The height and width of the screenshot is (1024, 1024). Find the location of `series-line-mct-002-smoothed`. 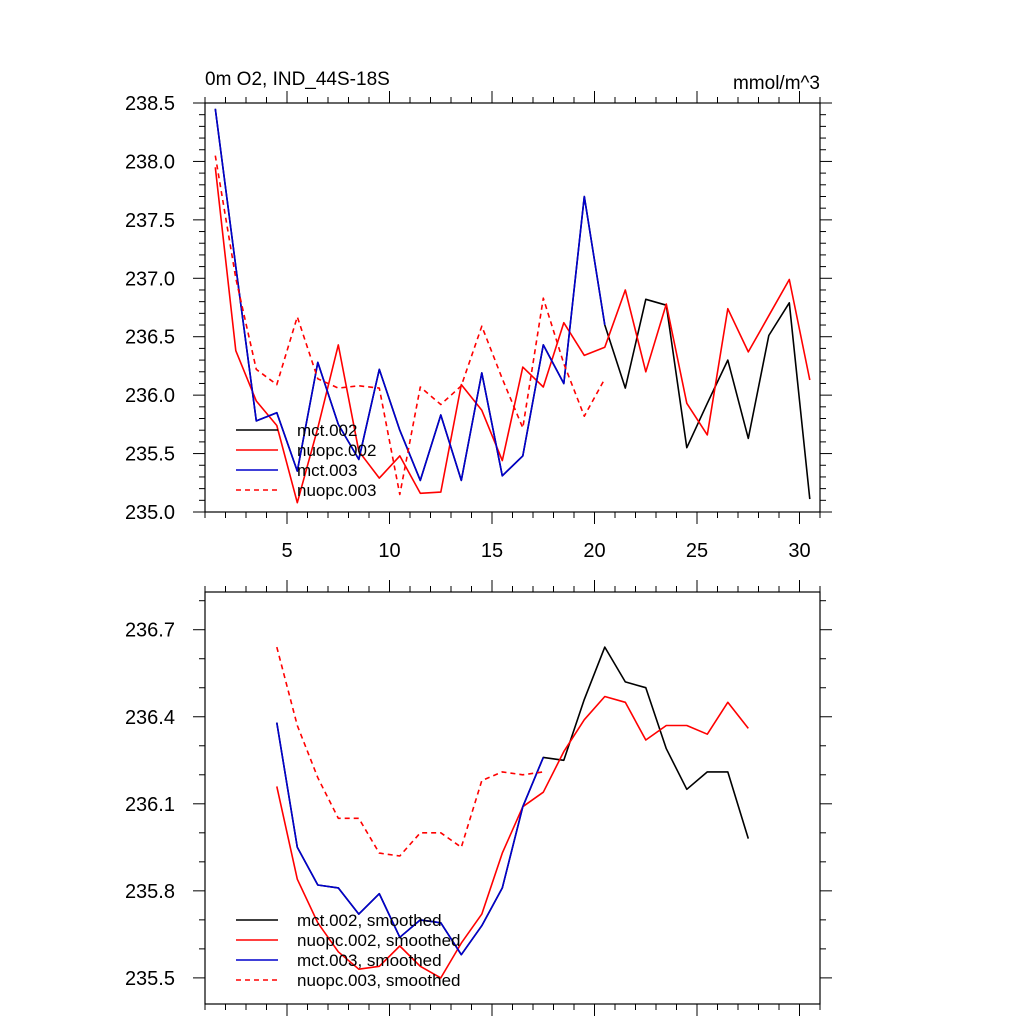

series-line-mct-002-smoothed is located at coordinates (513, 801).